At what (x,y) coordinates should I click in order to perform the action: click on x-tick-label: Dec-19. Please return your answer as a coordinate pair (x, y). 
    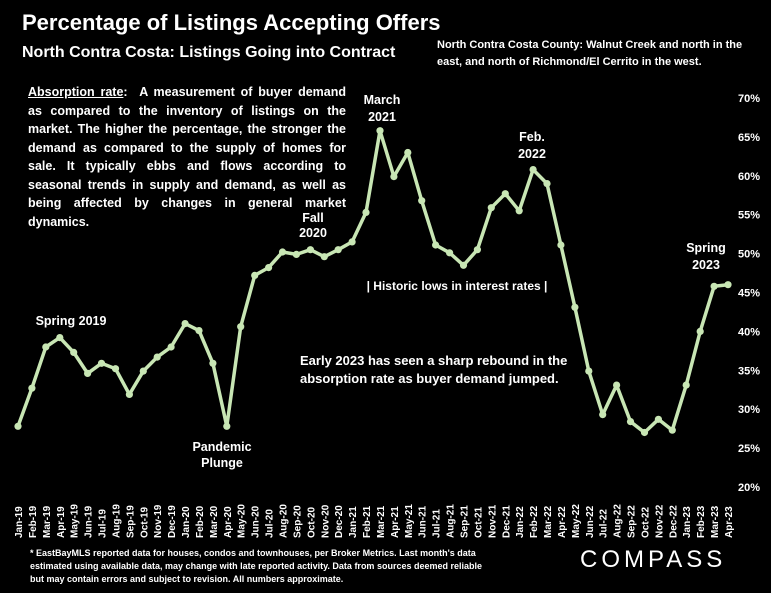
    Looking at the image, I should click on (172, 521).